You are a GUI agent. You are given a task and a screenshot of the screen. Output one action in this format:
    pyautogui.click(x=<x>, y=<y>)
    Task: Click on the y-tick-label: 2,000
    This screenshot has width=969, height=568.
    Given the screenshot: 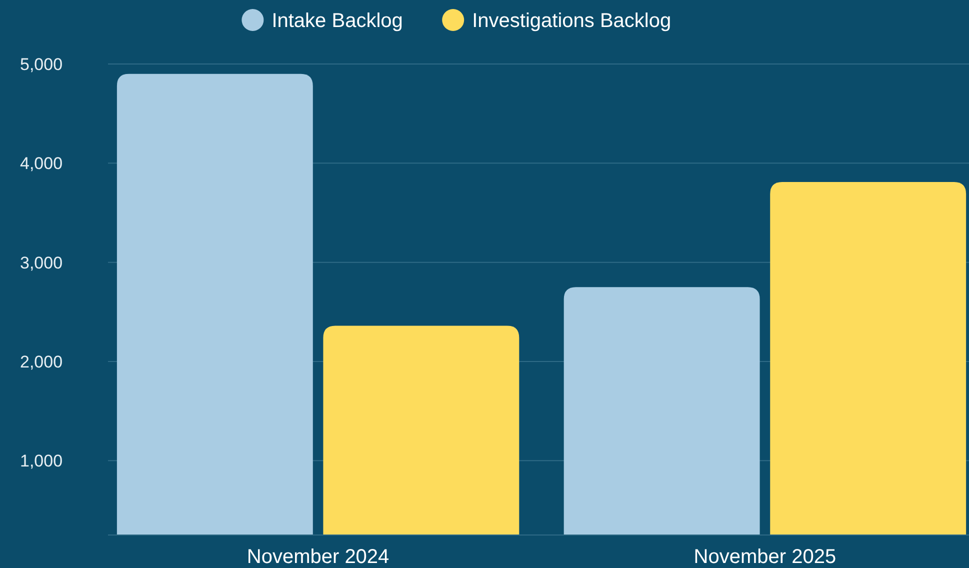 What is the action you would take?
    pyautogui.click(x=41, y=362)
    